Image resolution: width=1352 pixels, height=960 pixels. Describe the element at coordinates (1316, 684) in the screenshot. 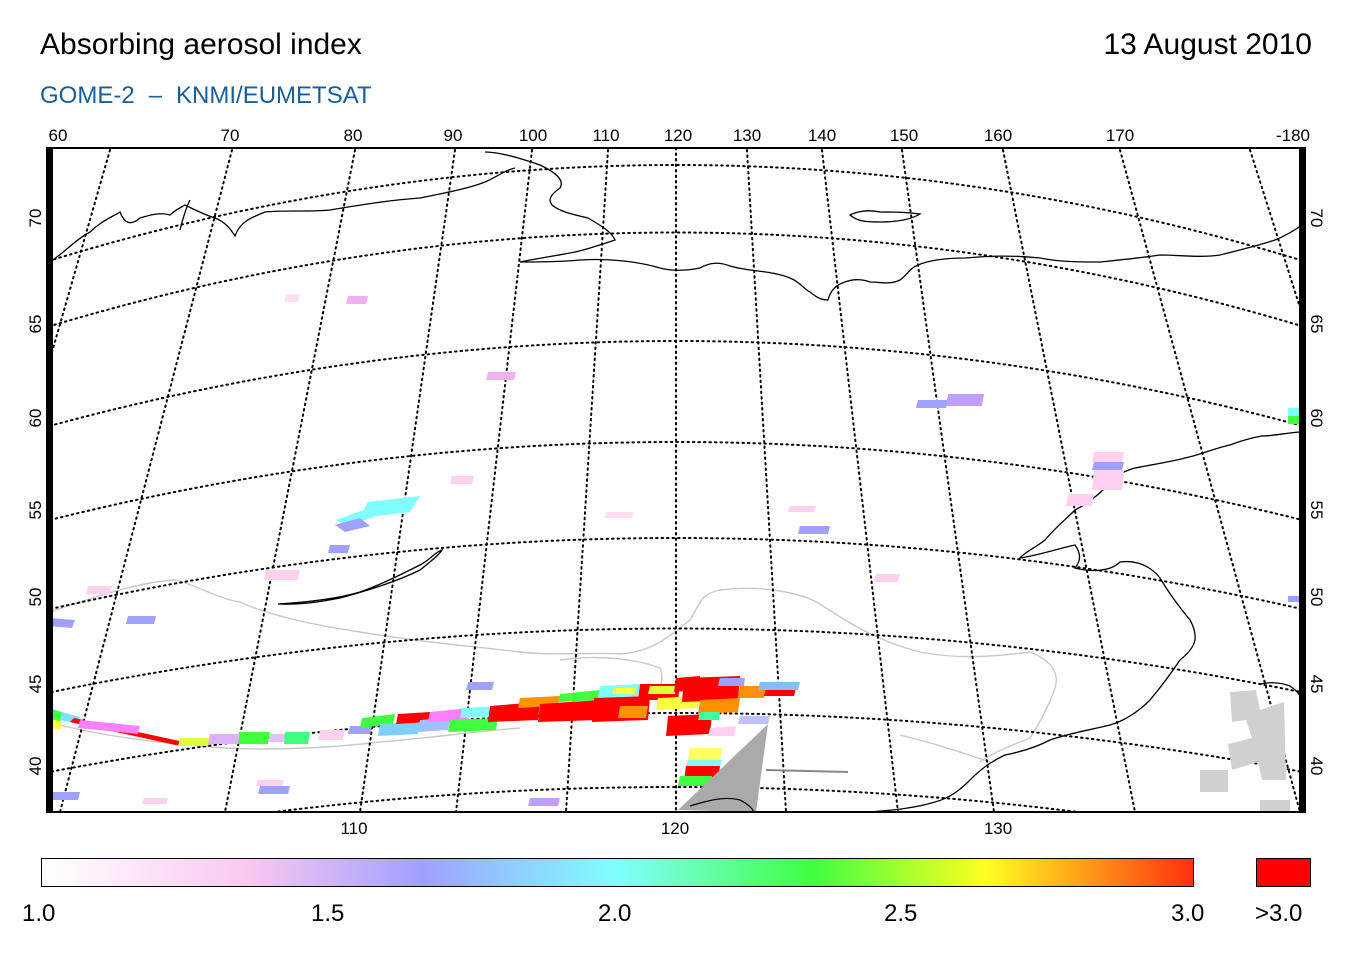

I see `lat-label-right: 45` at that location.